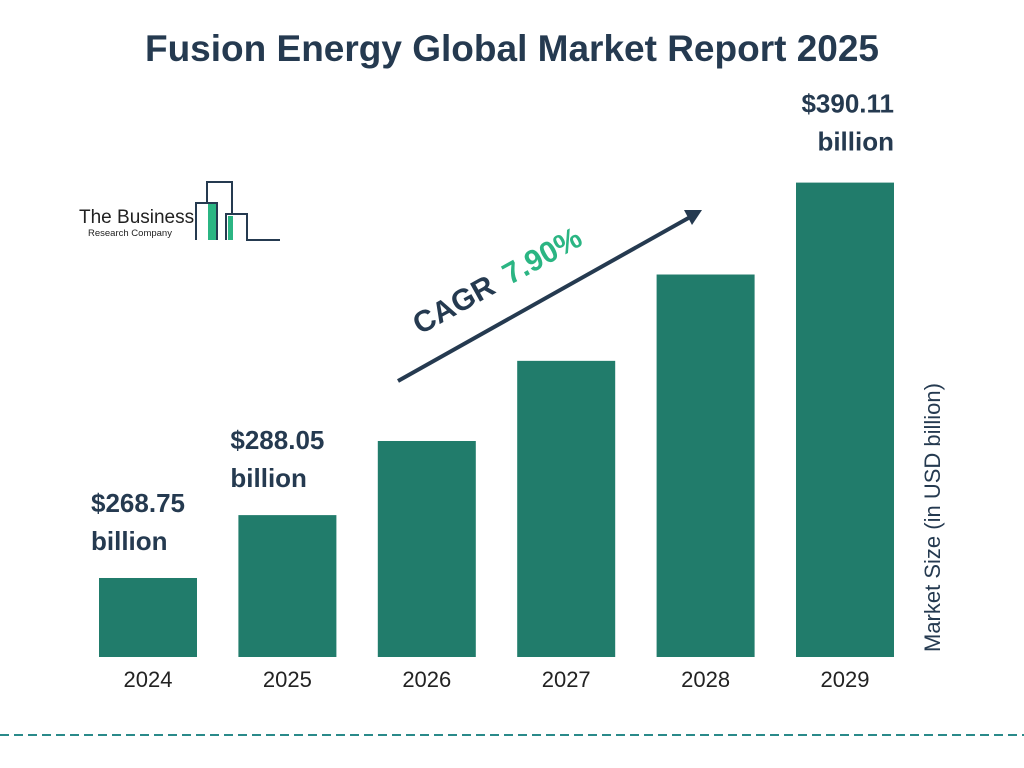 This screenshot has width=1024, height=768. I want to click on cagr-annotation: CAGR 7.90%, so click(549, 296).